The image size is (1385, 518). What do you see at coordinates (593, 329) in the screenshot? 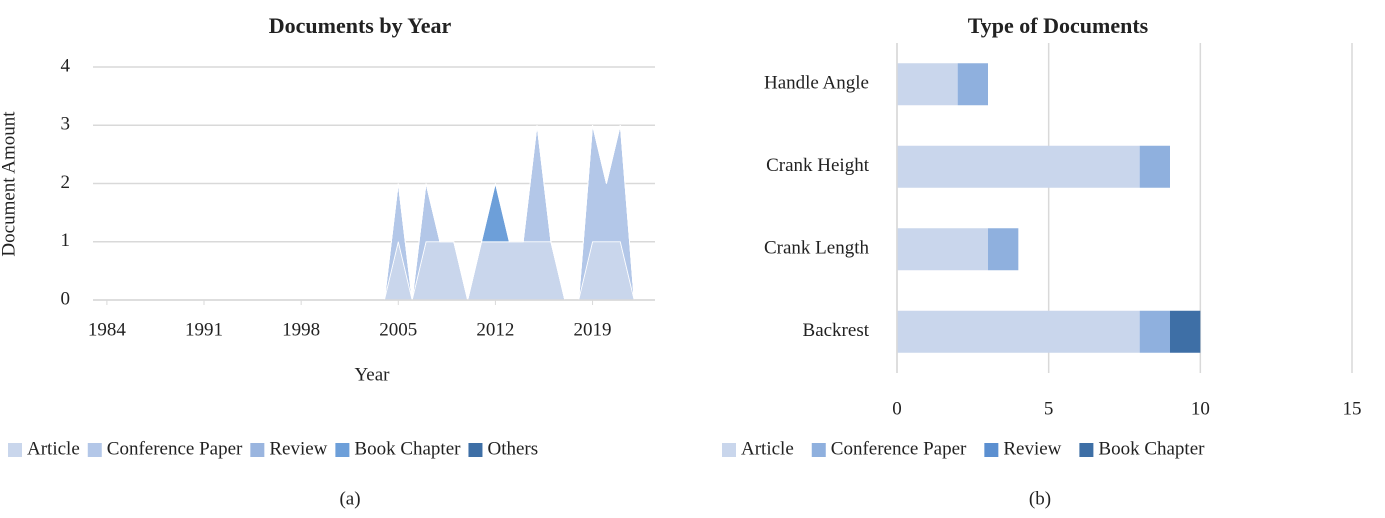
I see `x-tick-label: 2019` at bounding box center [593, 329].